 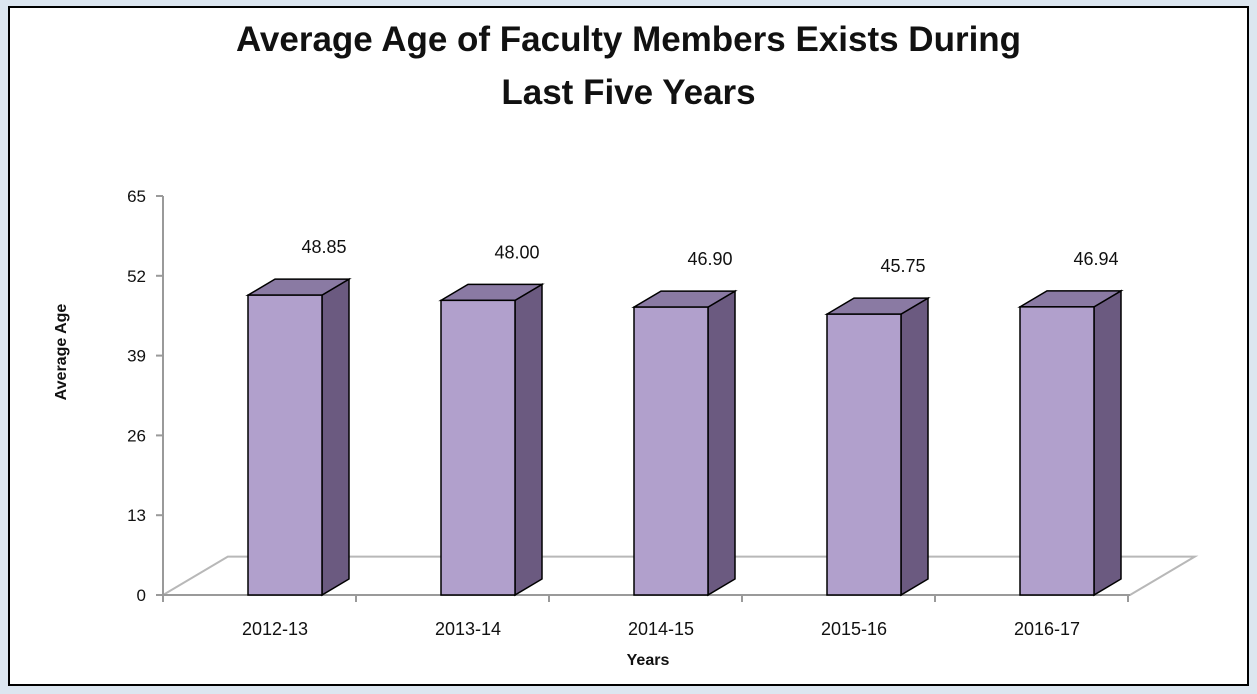 I want to click on x-tick-label: 2012-13, so click(x=275, y=629).